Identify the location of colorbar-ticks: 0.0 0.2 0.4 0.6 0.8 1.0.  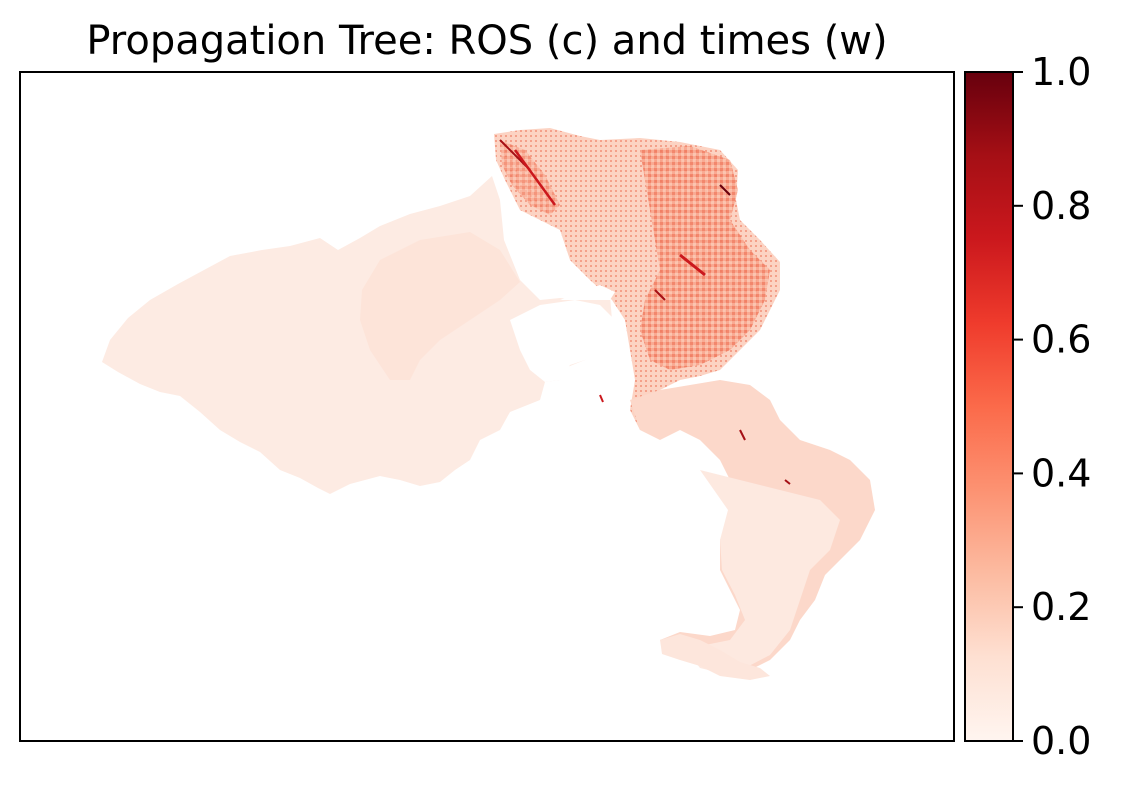
(1052, 406).